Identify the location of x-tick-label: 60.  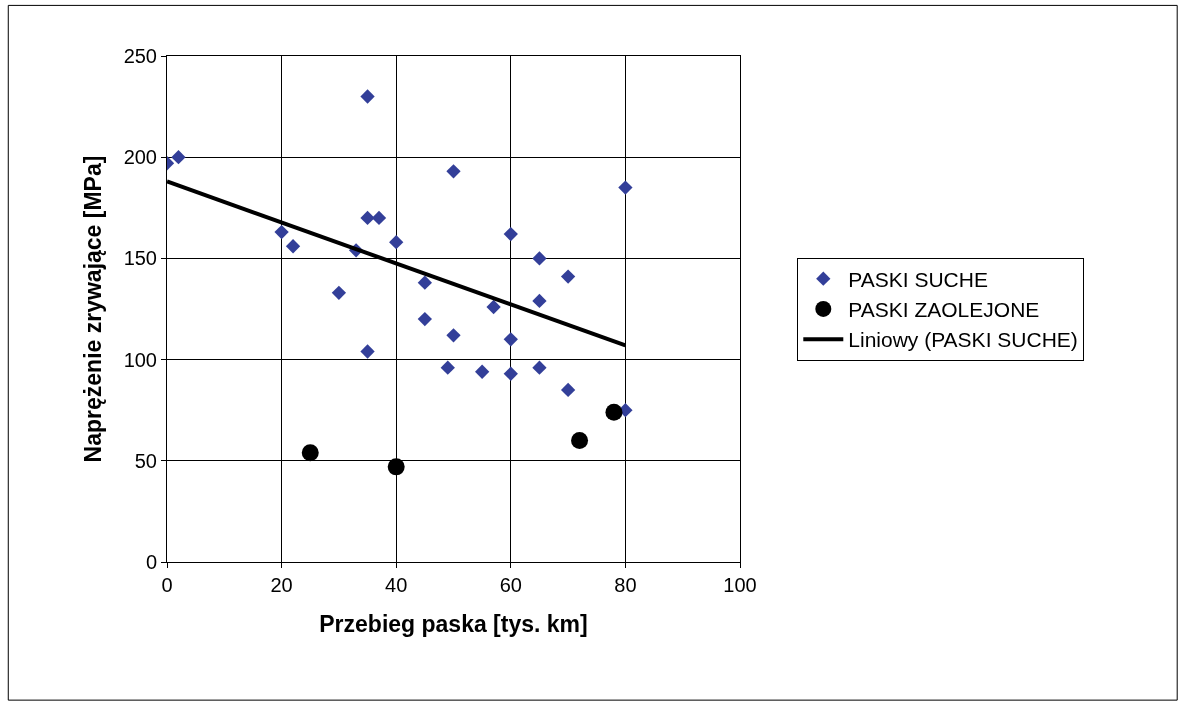
(510, 585).